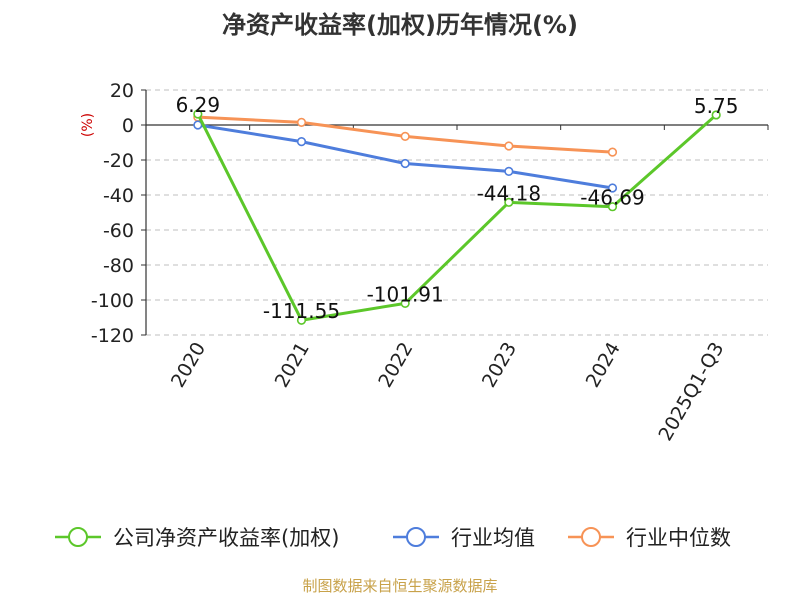 Image resolution: width=800 pixels, height=600 pixels. What do you see at coordinates (128, 126) in the screenshot?
I see `y-tick-label: 0` at bounding box center [128, 126].